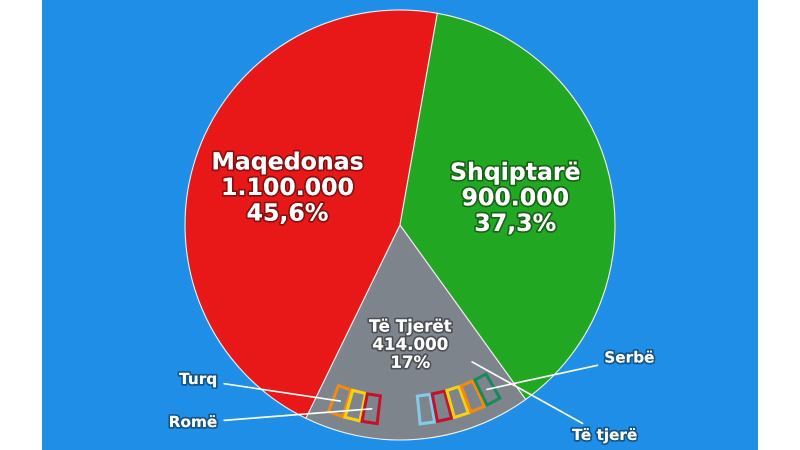  What do you see at coordinates (410, 327) in the screenshot?
I see `slice-label: Të Tjerët` at bounding box center [410, 327].